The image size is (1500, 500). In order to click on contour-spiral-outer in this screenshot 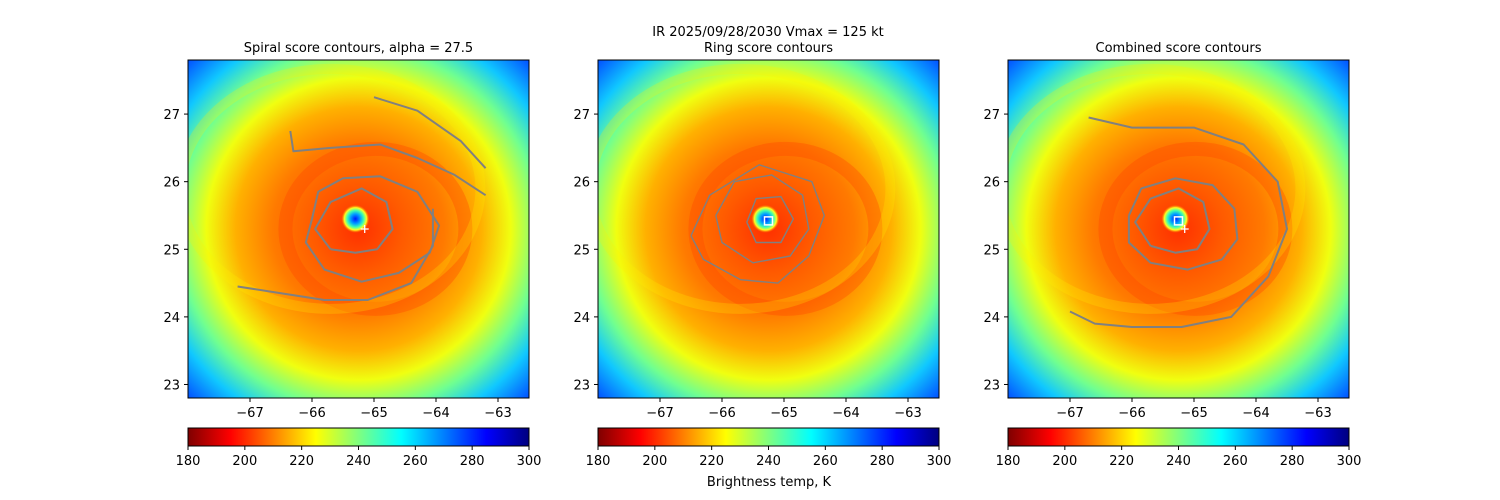, I will do `click(430, 132)`.